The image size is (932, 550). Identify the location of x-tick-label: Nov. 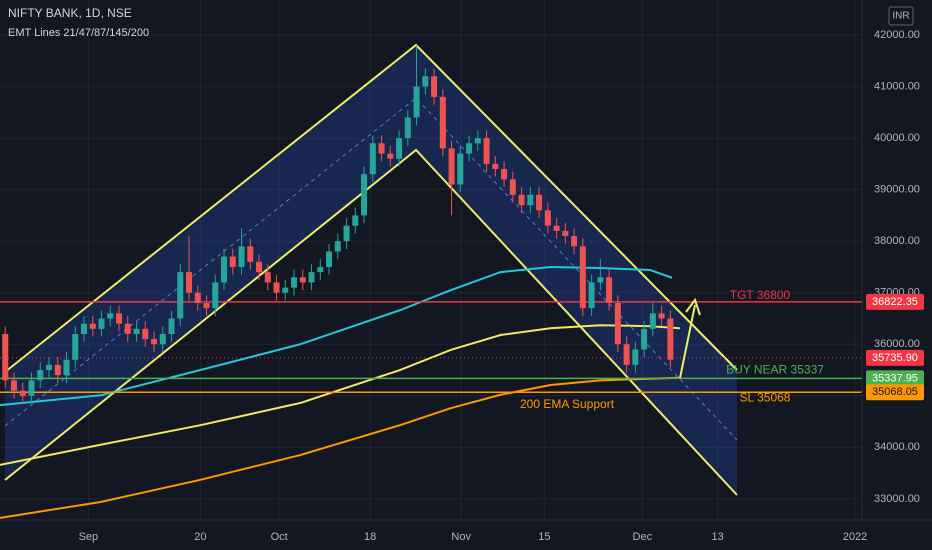
(461, 537).